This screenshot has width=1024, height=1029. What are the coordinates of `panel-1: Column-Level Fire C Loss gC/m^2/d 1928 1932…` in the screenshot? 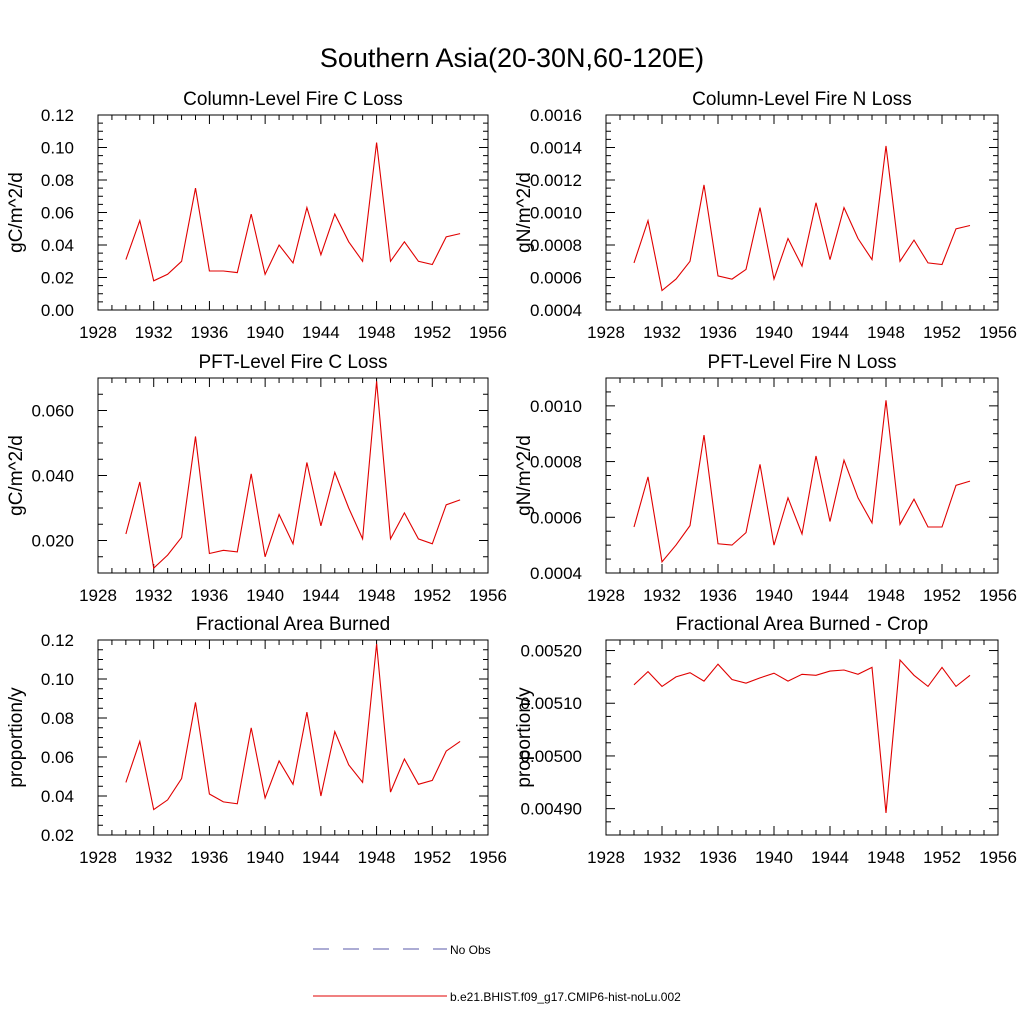 It's located at (256, 215).